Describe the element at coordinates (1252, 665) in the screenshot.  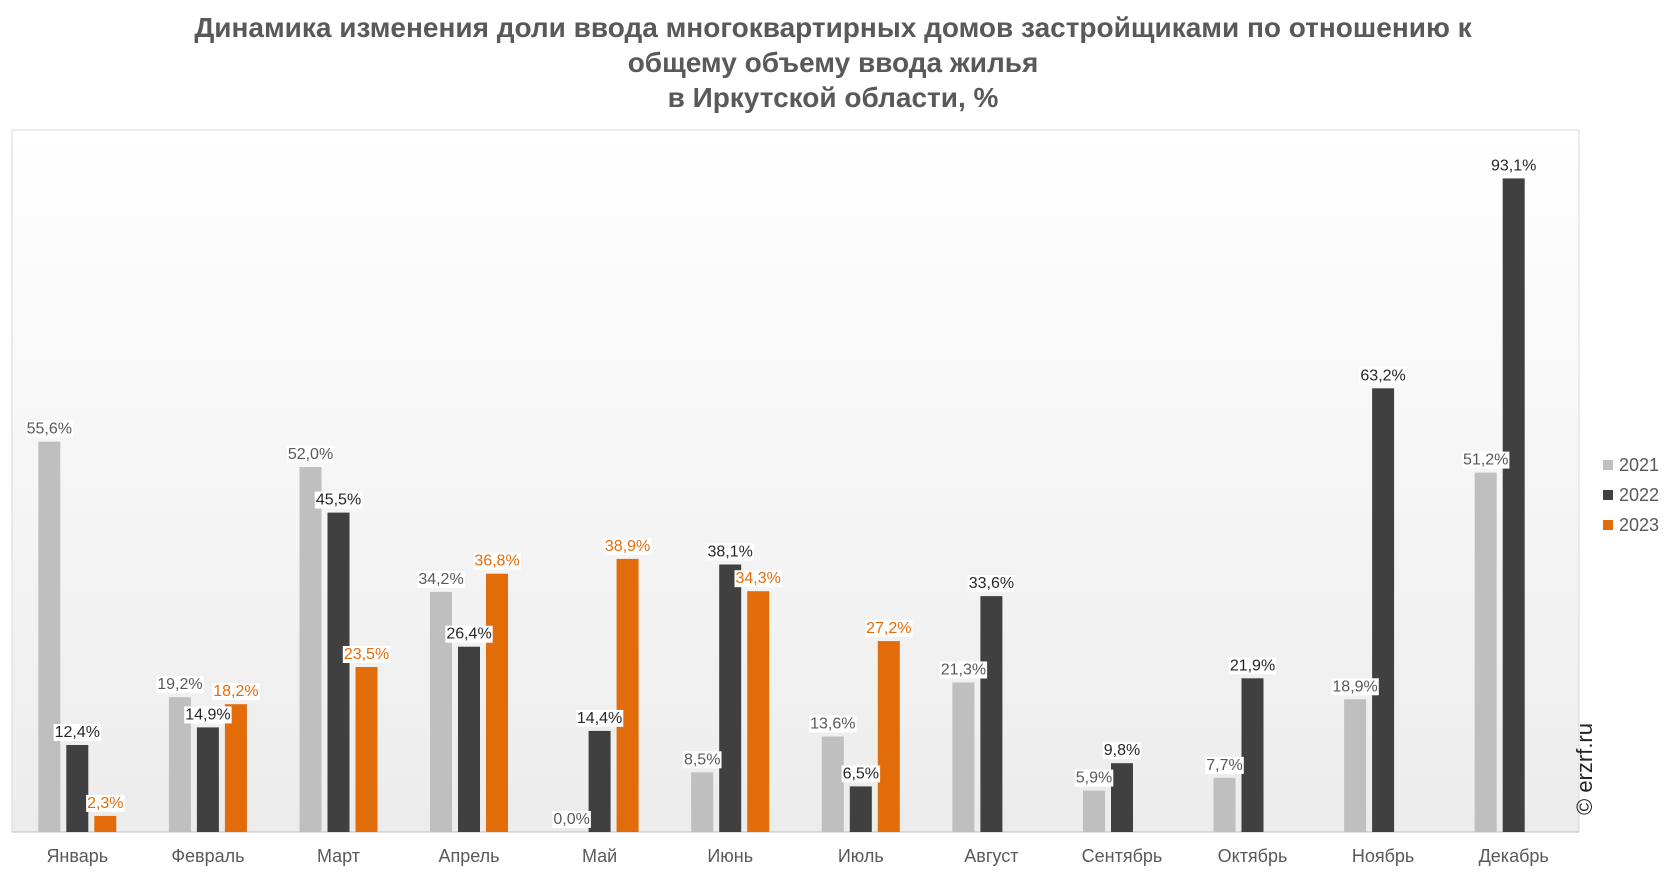
I see `data-label-2022-10: 21,9%` at that location.